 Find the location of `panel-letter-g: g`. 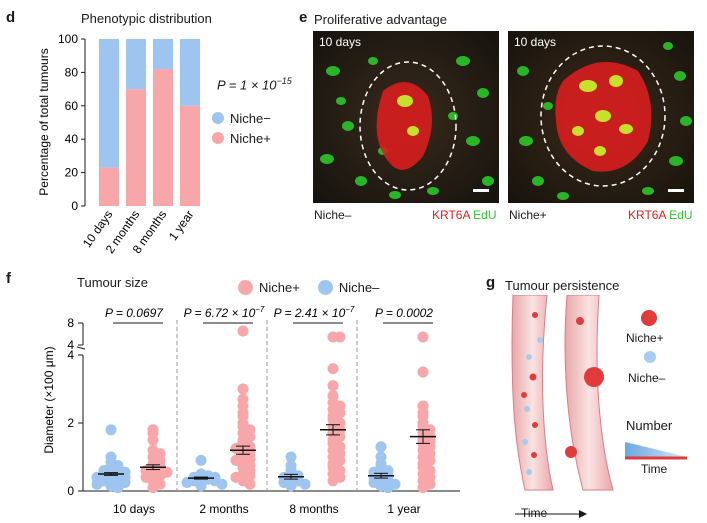

panel-letter-g: g is located at coordinates (491, 282).